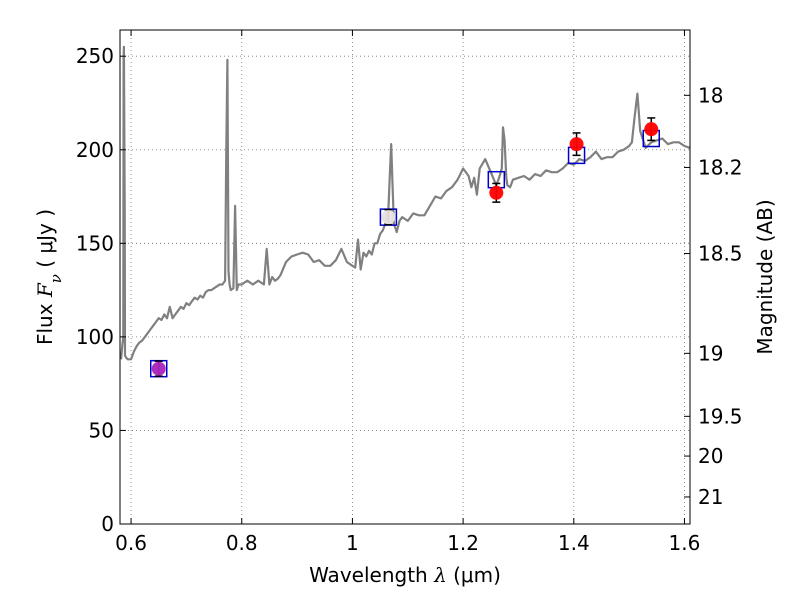  What do you see at coordinates (95, 56) in the screenshot?
I see `y-tick-label: 250` at bounding box center [95, 56].